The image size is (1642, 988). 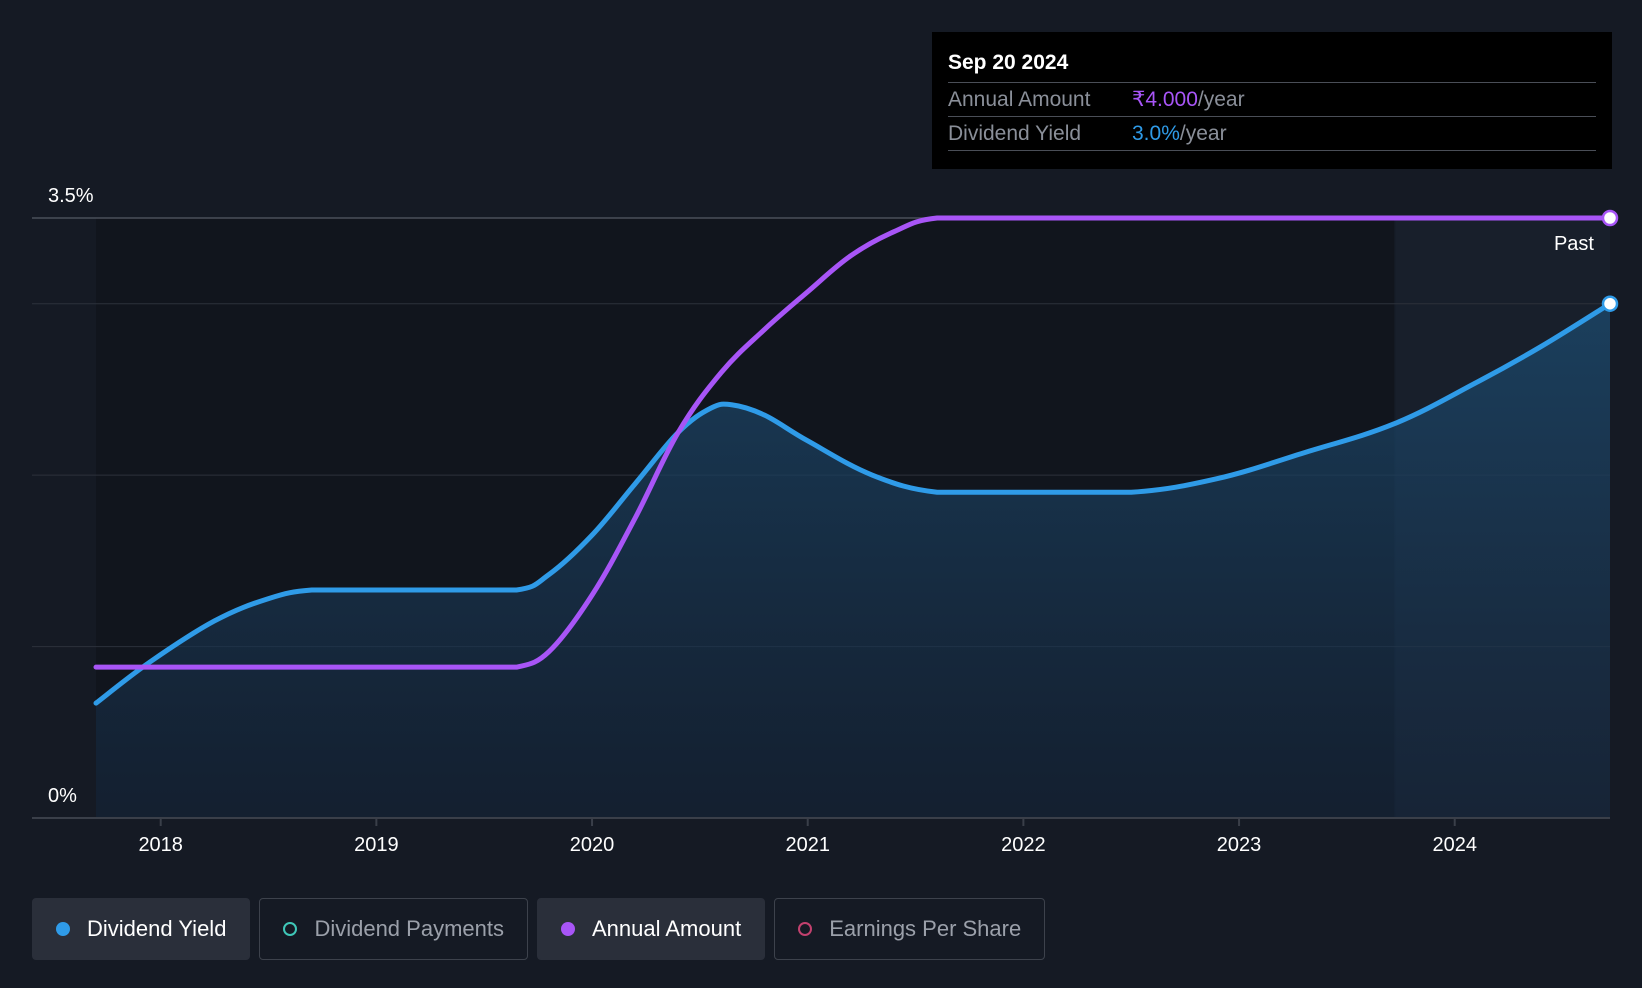 What do you see at coordinates (1272, 133) in the screenshot?
I see `tooltip-row-dividend-yield: Dividend Yield 3.0% /year` at bounding box center [1272, 133].